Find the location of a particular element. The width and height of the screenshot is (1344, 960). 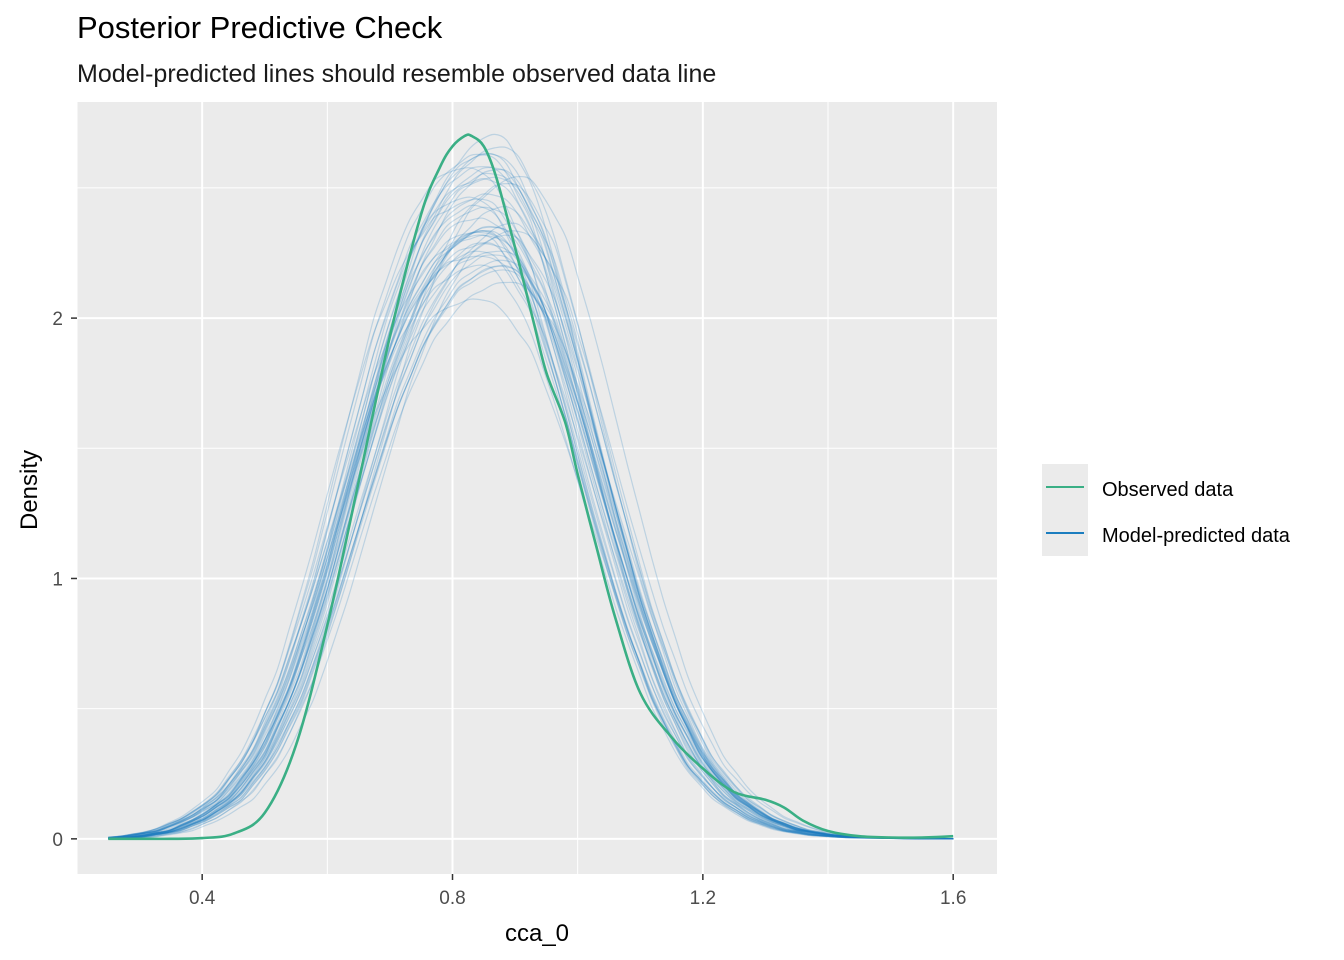

chart-title: Posterior Predictive Check is located at coordinates (260, 27).